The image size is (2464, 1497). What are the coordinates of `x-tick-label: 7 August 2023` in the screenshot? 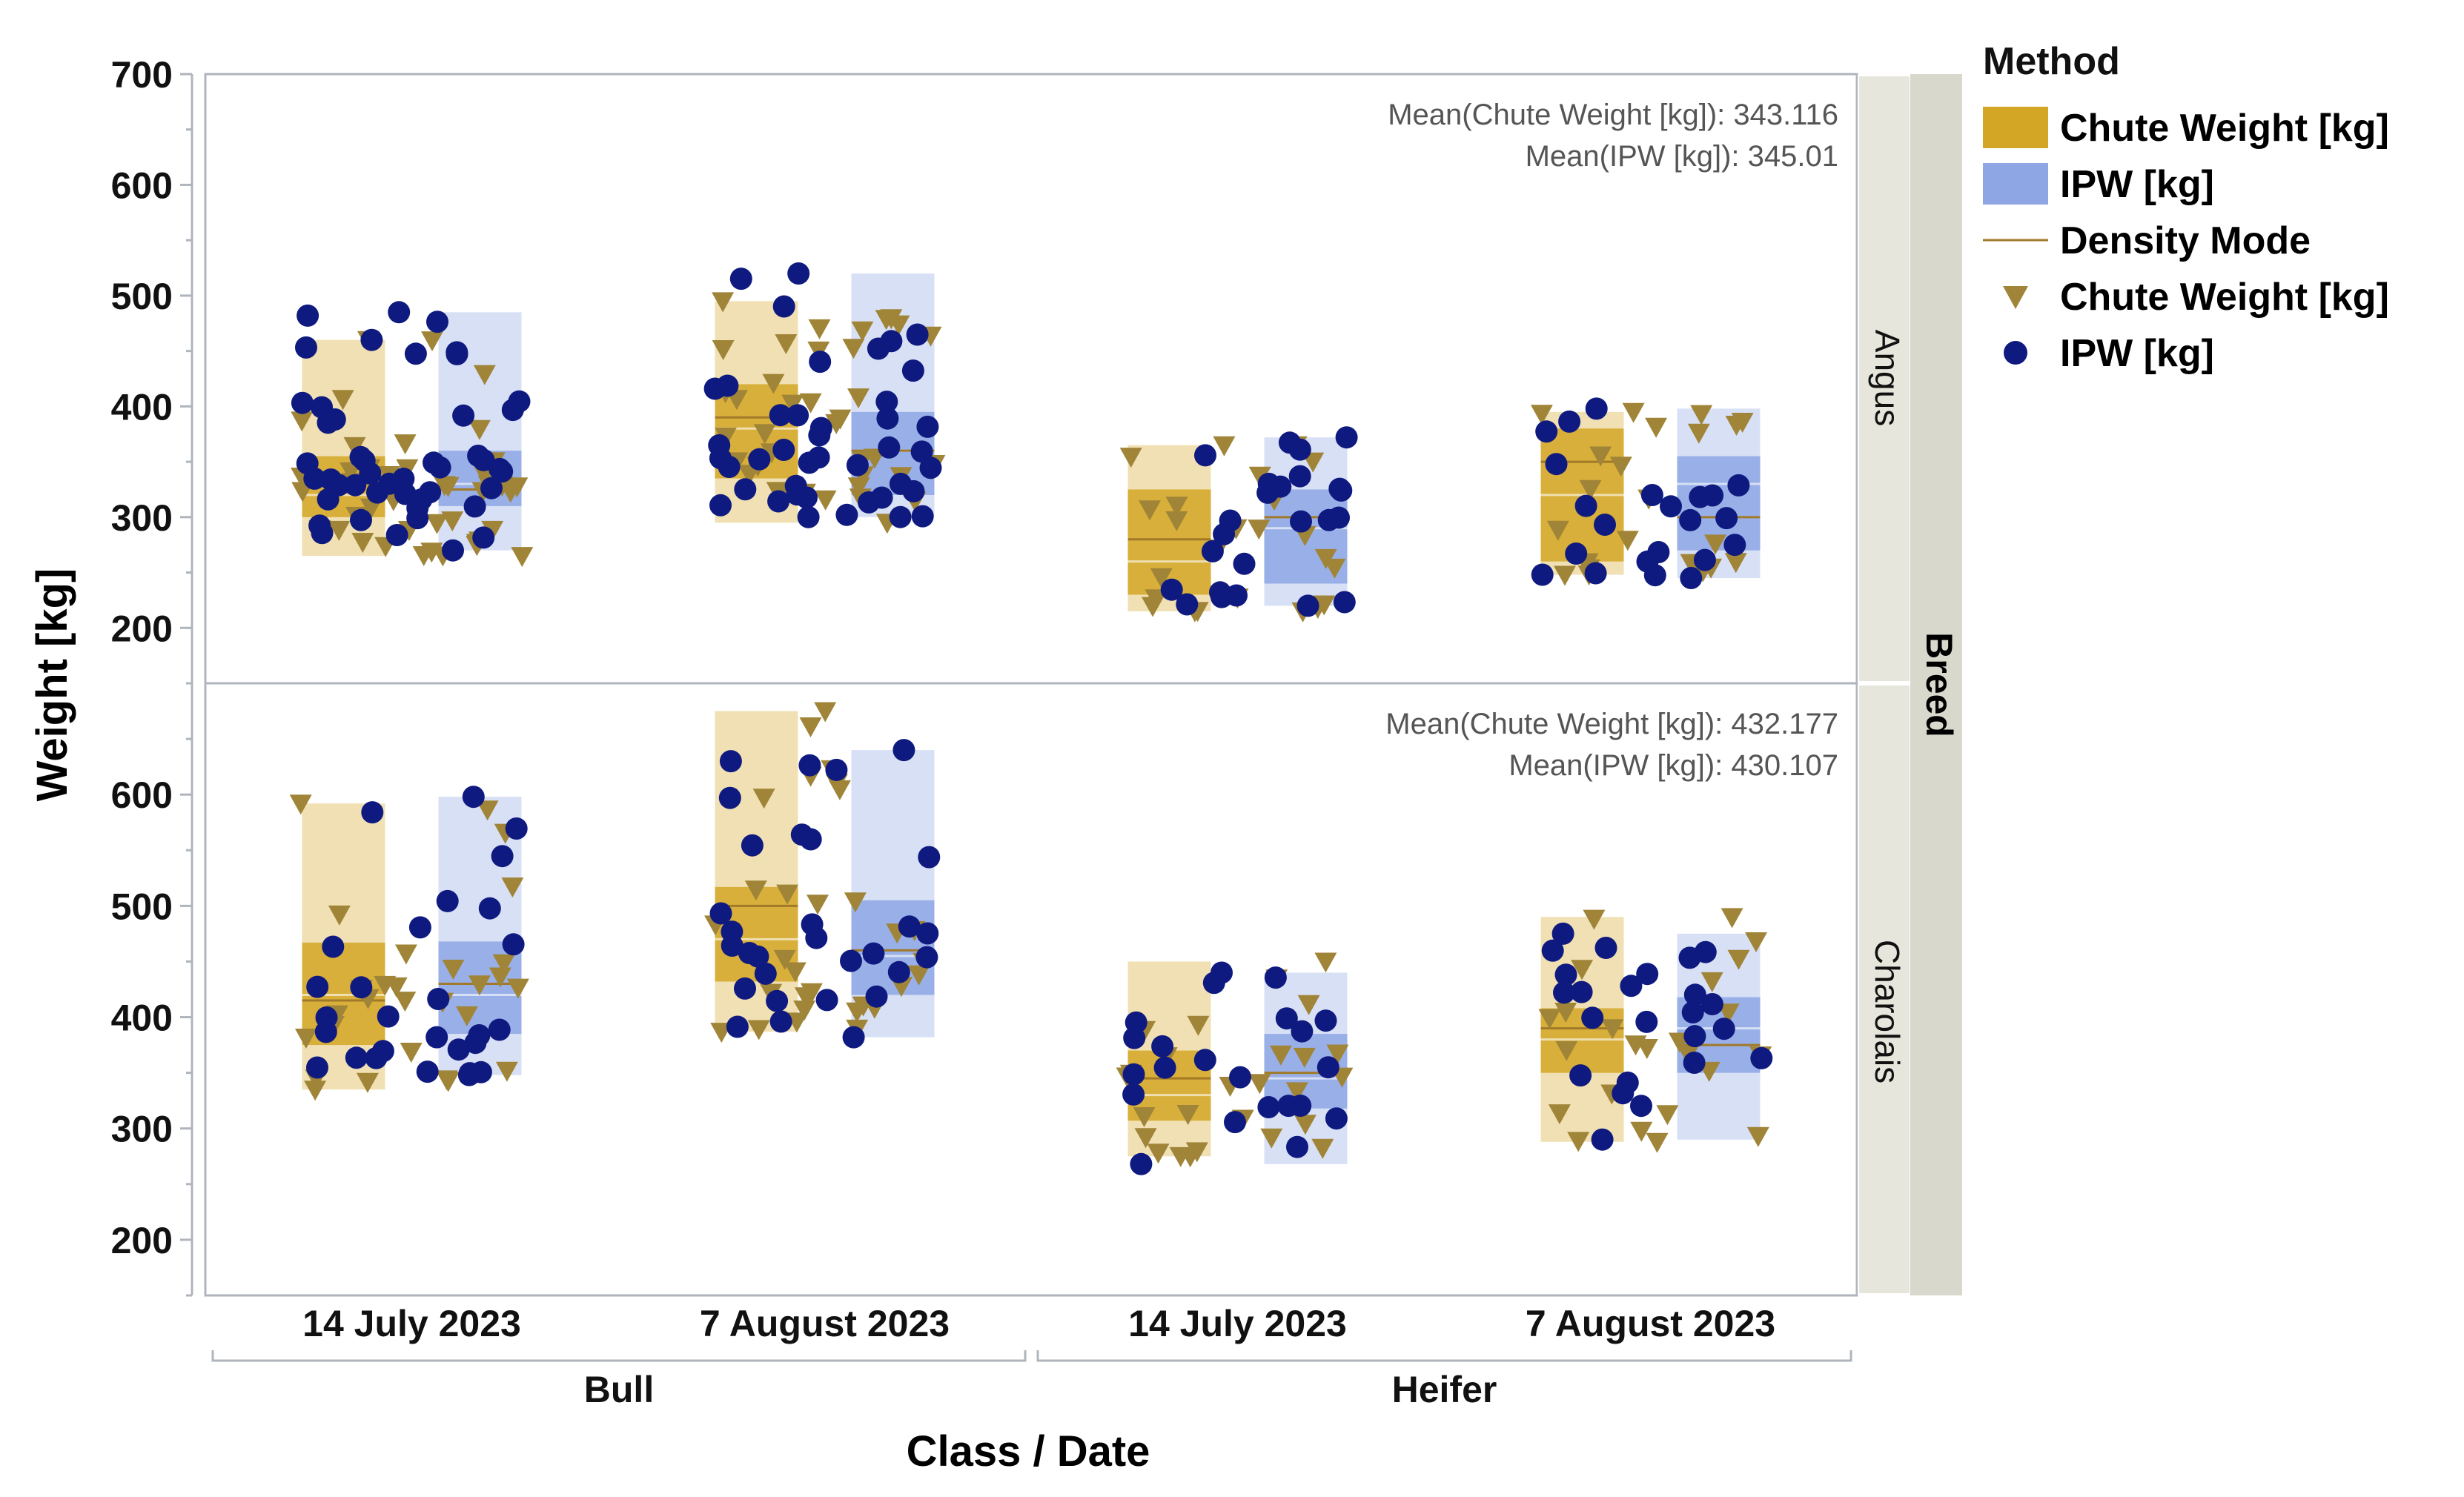 It's located at (1650, 1323).